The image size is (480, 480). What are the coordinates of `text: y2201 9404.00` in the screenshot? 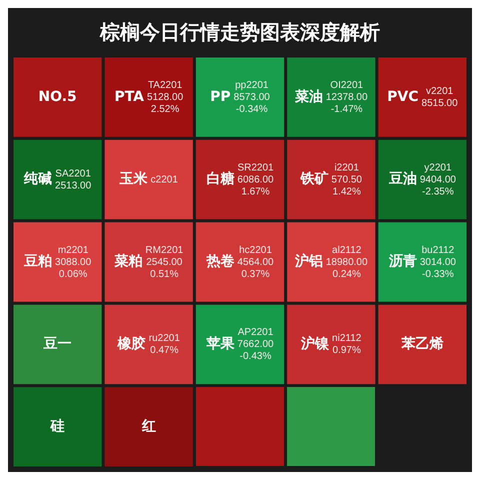 It's located at (438, 174).